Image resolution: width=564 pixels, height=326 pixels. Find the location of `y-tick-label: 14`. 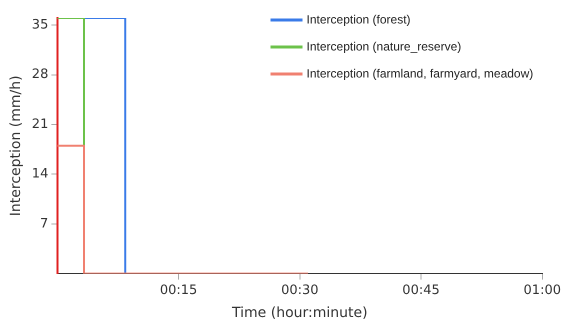

y-tick-label: 14 is located at coordinates (40, 174).